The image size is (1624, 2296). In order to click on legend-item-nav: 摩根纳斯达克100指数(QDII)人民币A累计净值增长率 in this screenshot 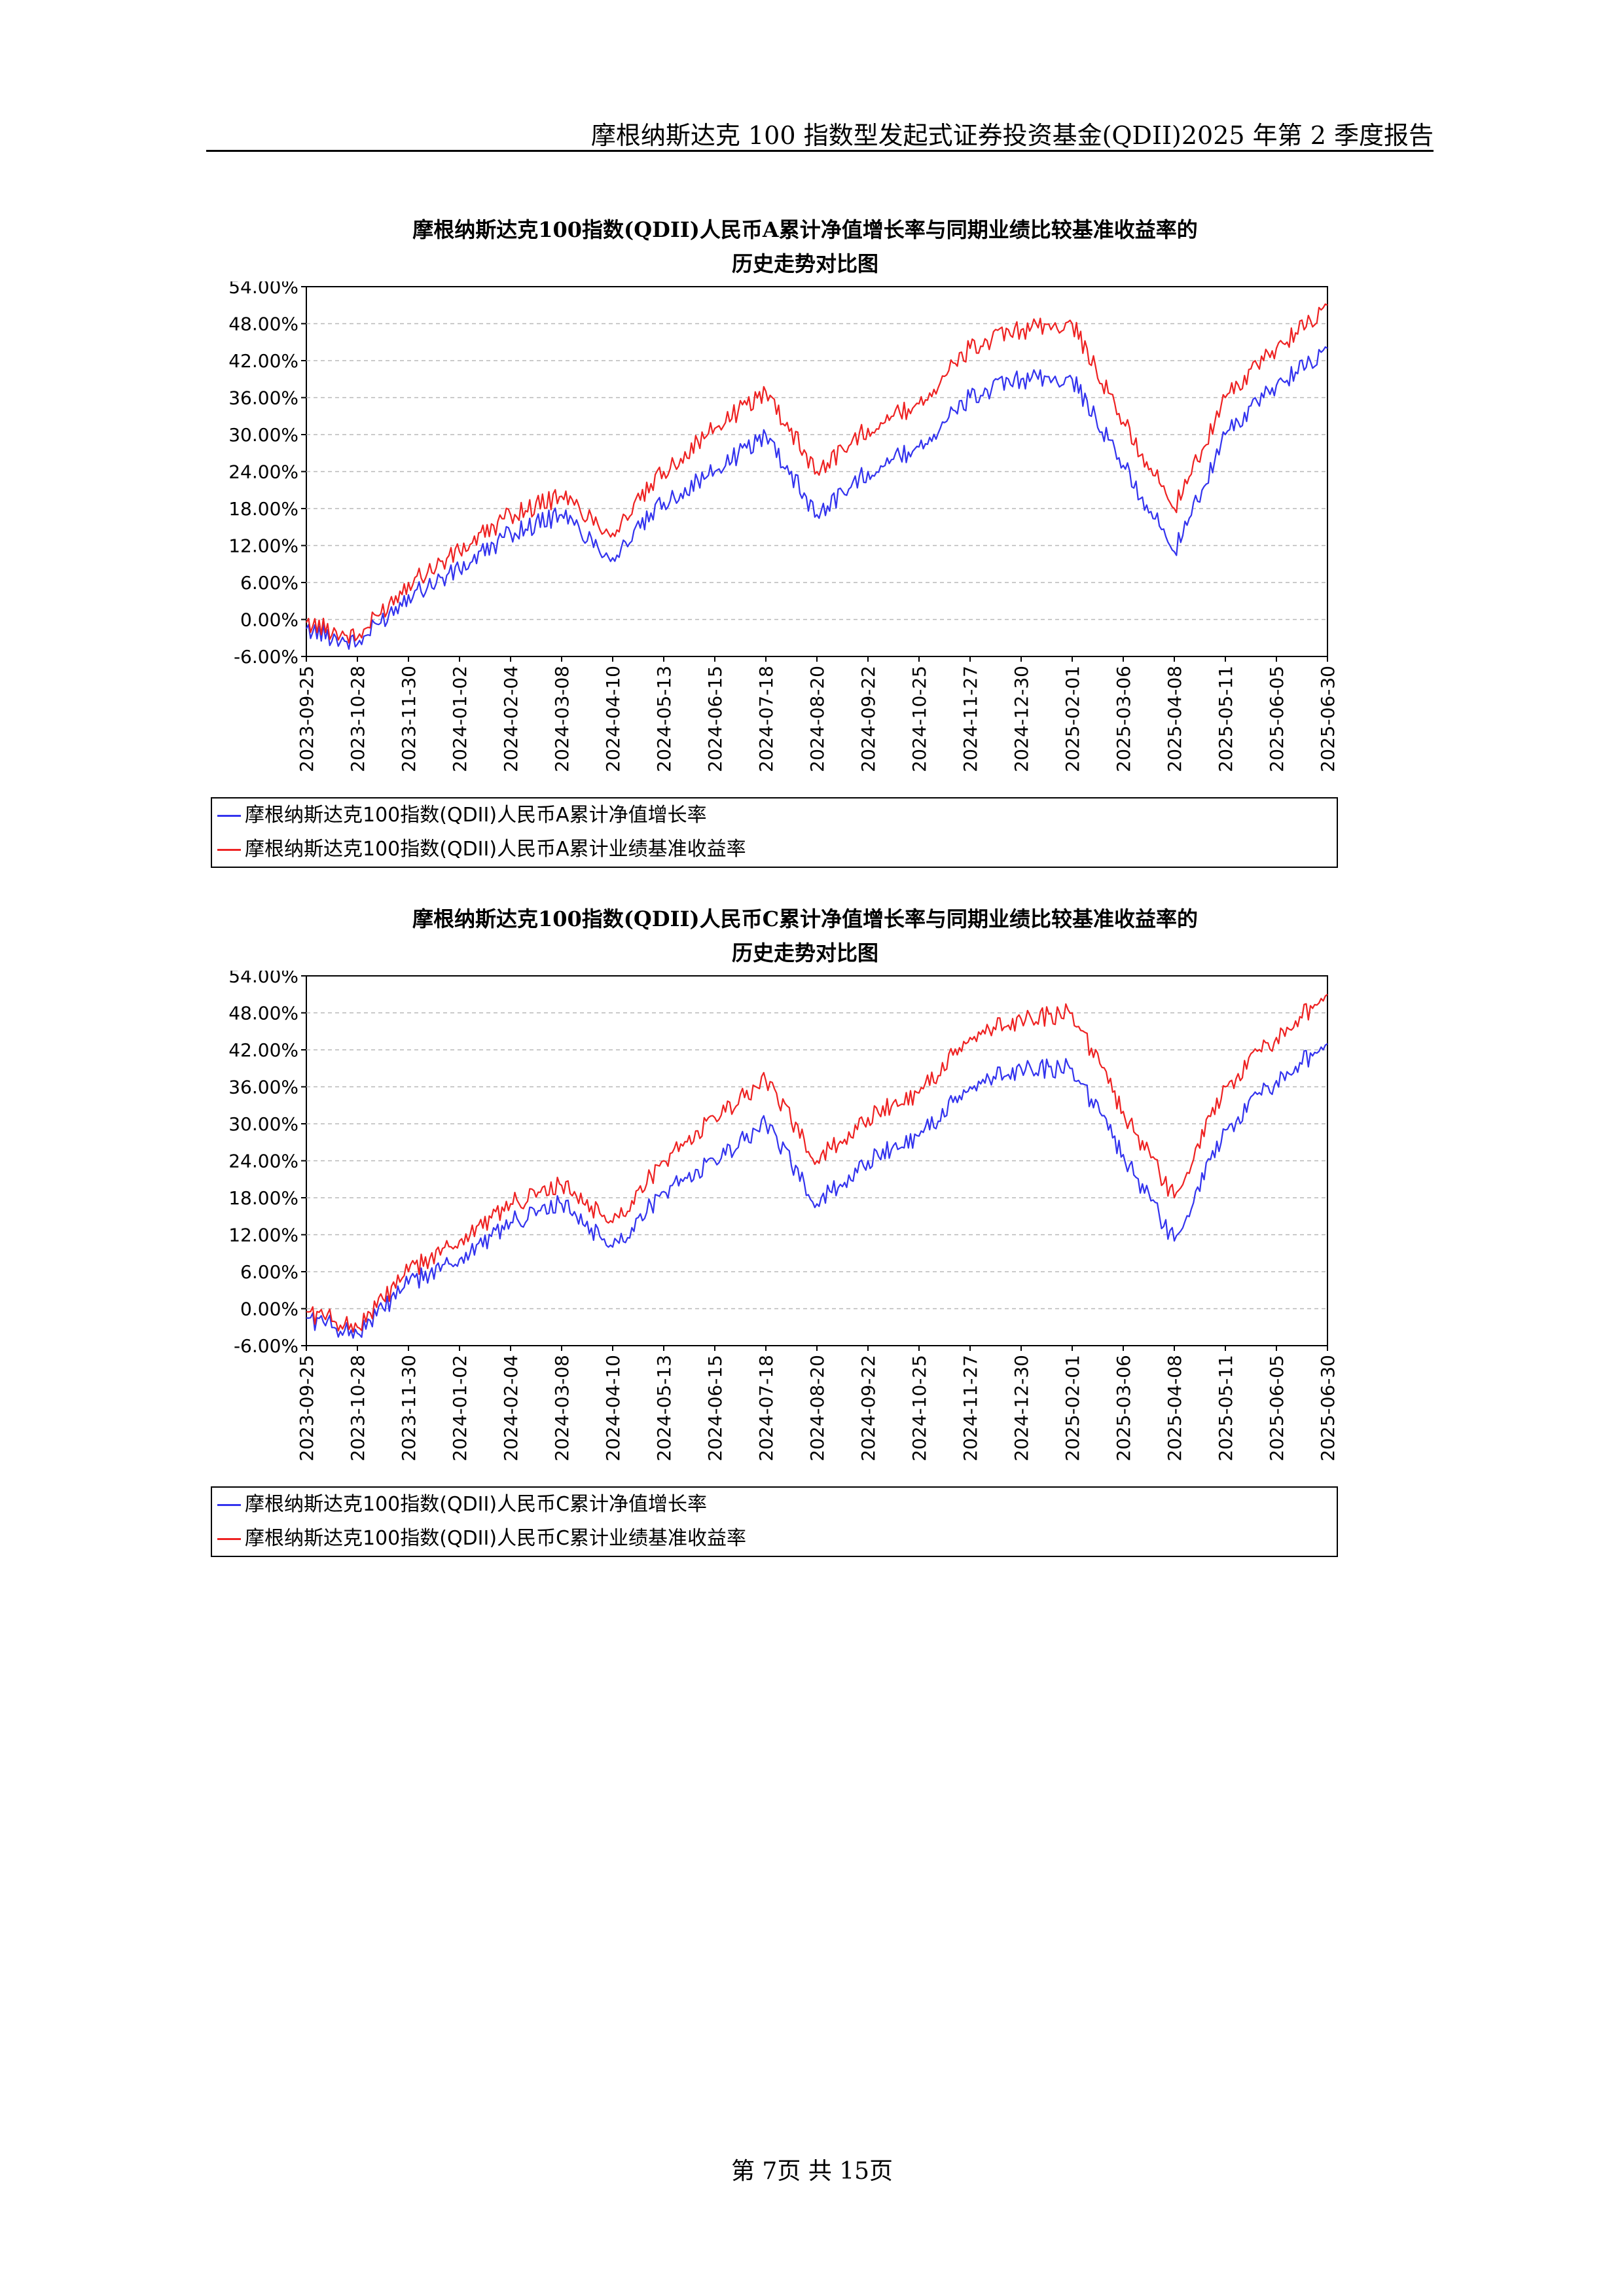, I will do `click(774, 815)`.